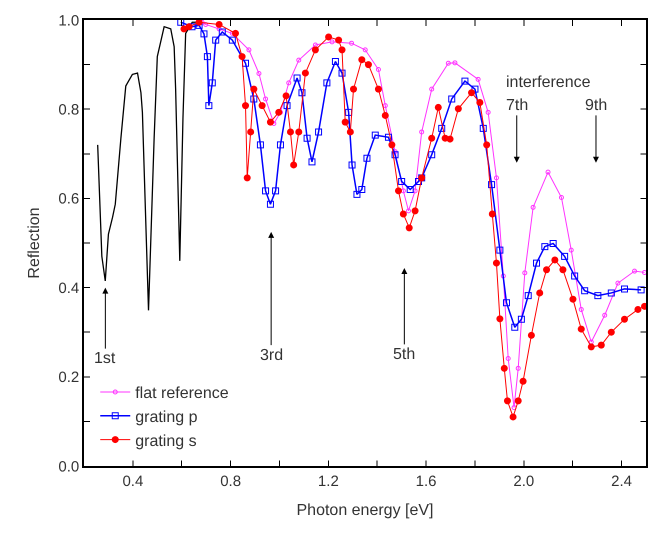 Image resolution: width=660 pixels, height=535 pixels. What do you see at coordinates (105, 358) in the screenshot?
I see `annotation: 1st` at bounding box center [105, 358].